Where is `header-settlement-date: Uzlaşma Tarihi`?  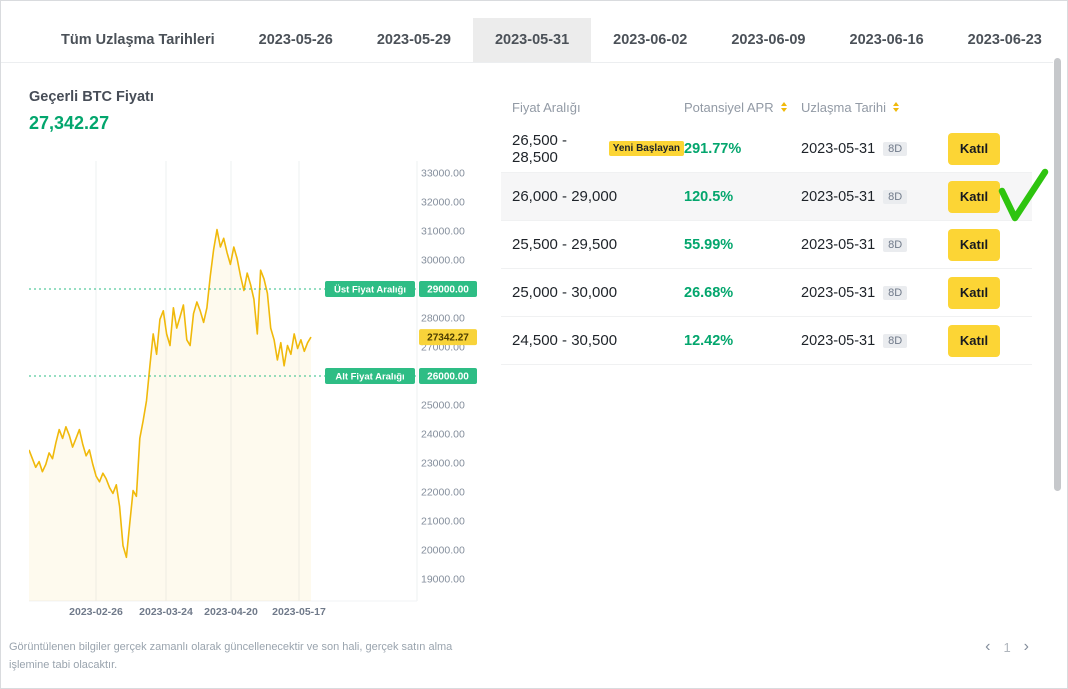
header-settlement-date: Uzlaşma Tarihi is located at coordinates (874, 107).